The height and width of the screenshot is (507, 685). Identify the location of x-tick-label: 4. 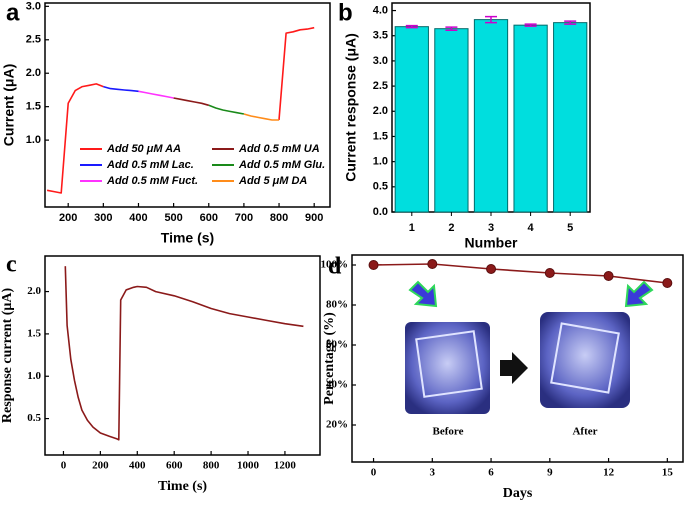
(531, 228).